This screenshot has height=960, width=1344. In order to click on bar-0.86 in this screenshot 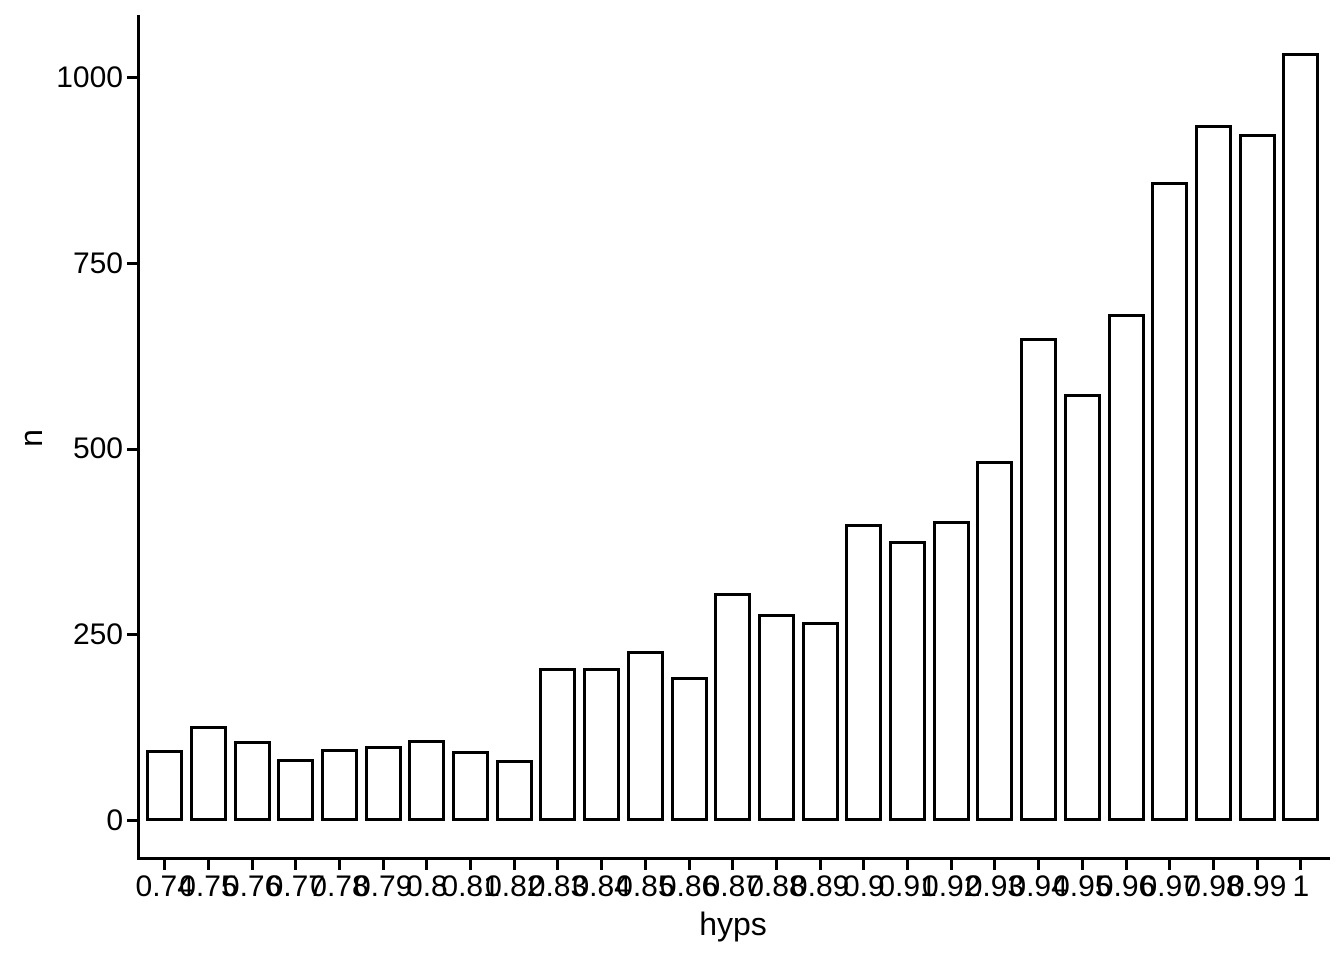, I will do `click(689, 748)`.